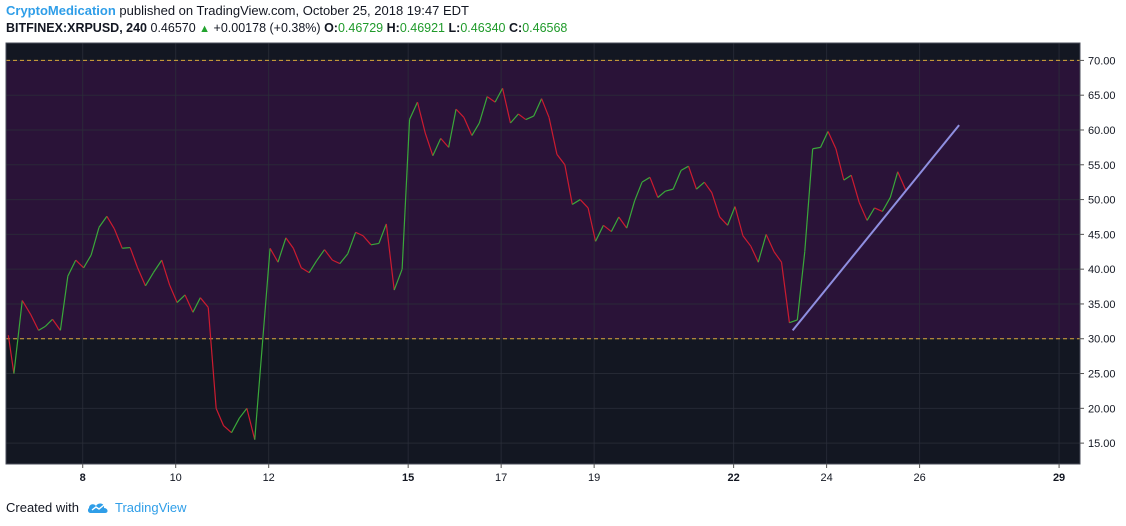 Image resolution: width=1126 pixels, height=526 pixels. What do you see at coordinates (99, 508) in the screenshot?
I see `tradingview-logo-icon` at bounding box center [99, 508].